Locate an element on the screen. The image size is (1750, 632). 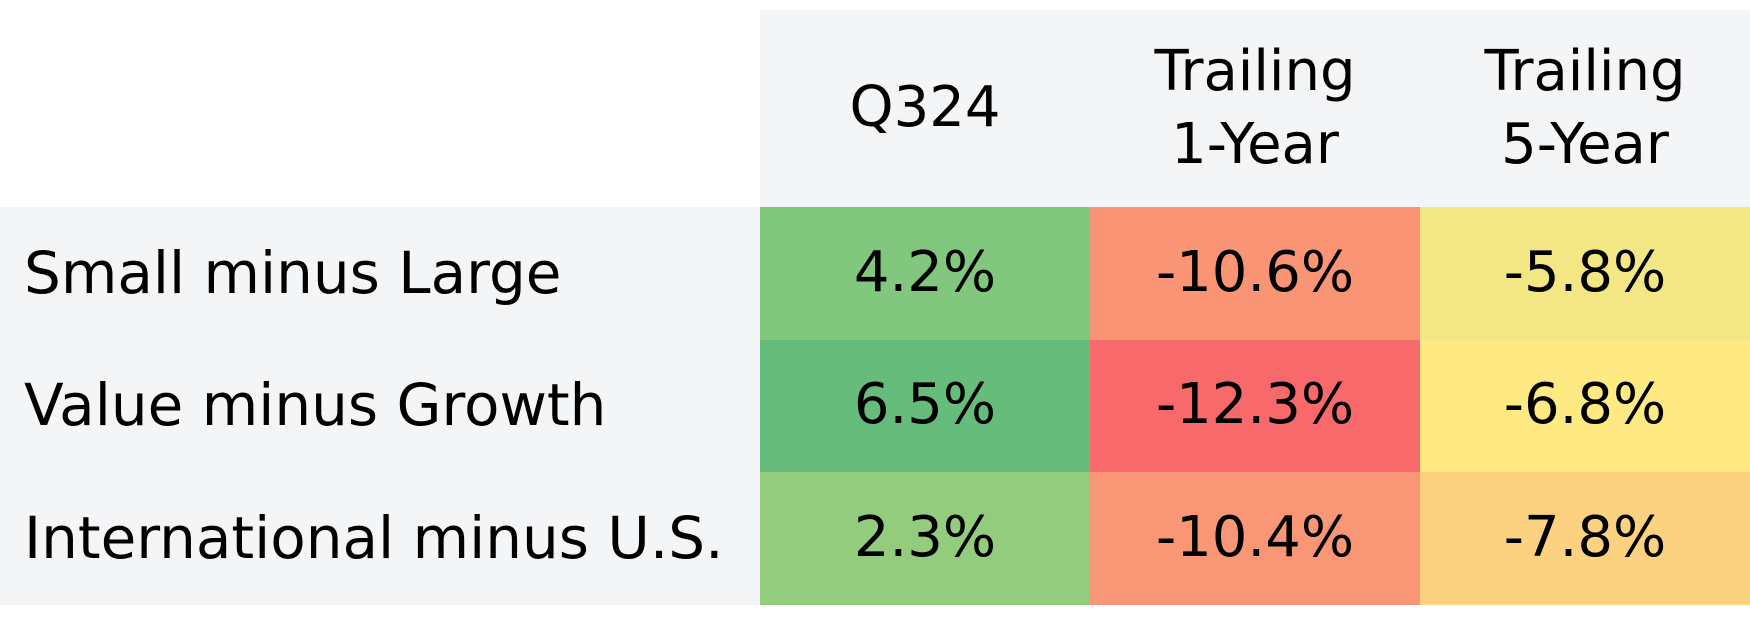
row-label: International minus U.S. is located at coordinates (380, 538).